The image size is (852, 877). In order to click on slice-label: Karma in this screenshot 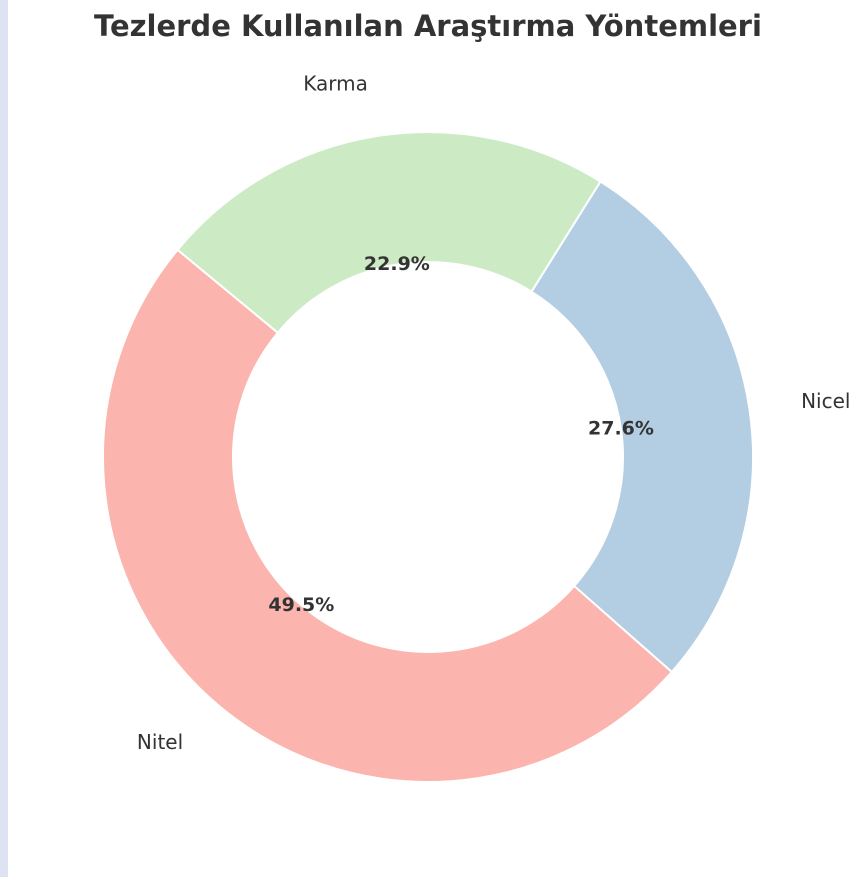, I will do `click(335, 83)`.